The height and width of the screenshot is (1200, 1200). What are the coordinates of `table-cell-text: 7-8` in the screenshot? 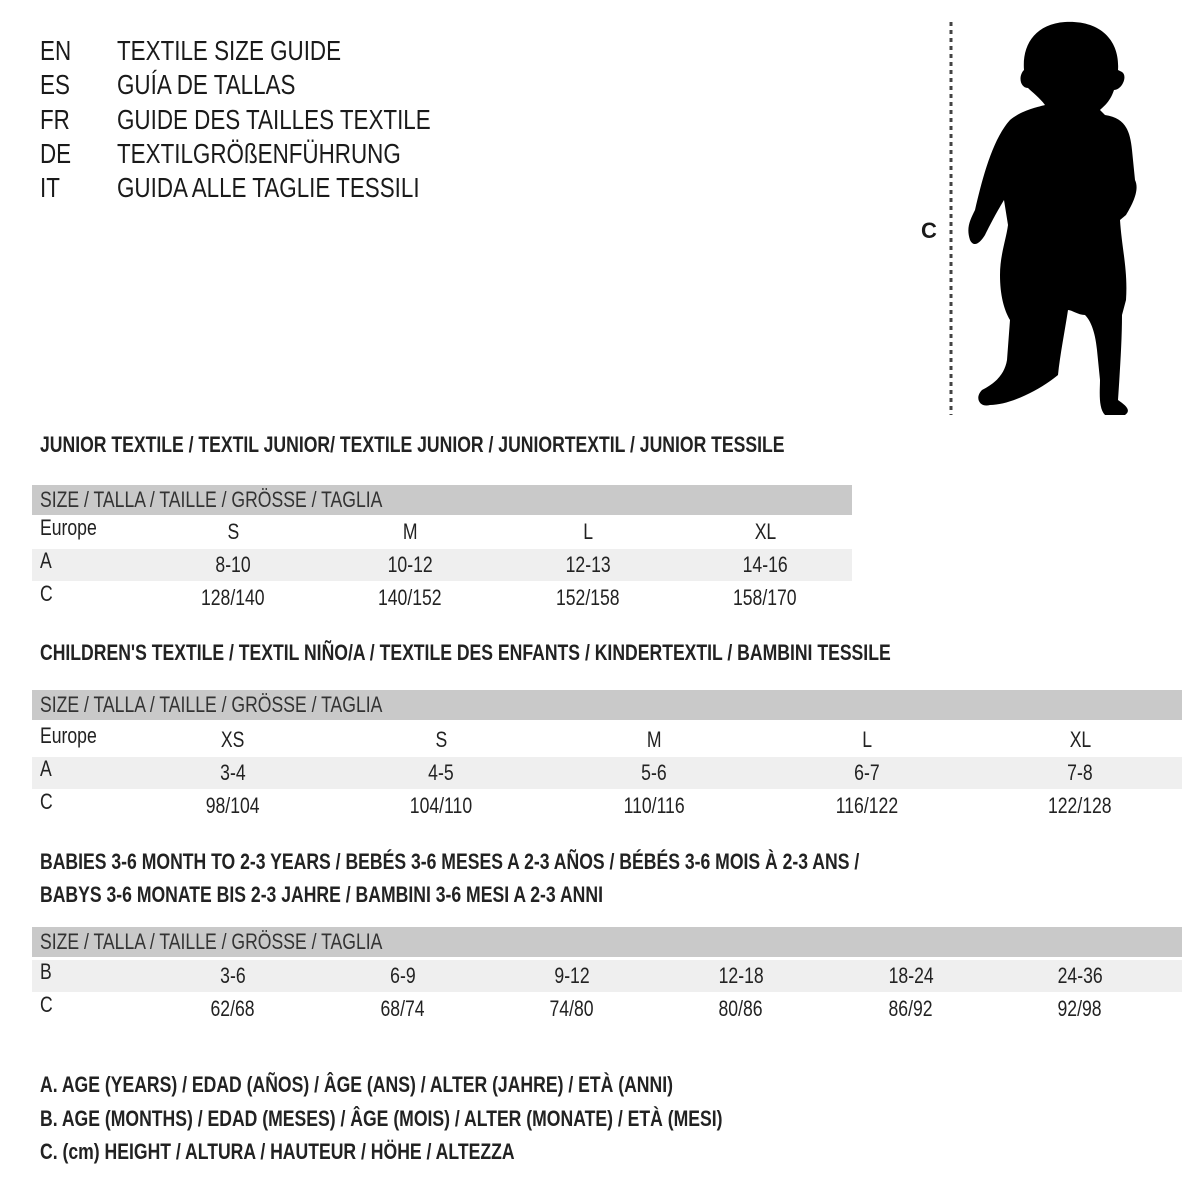 It's located at (1080, 772).